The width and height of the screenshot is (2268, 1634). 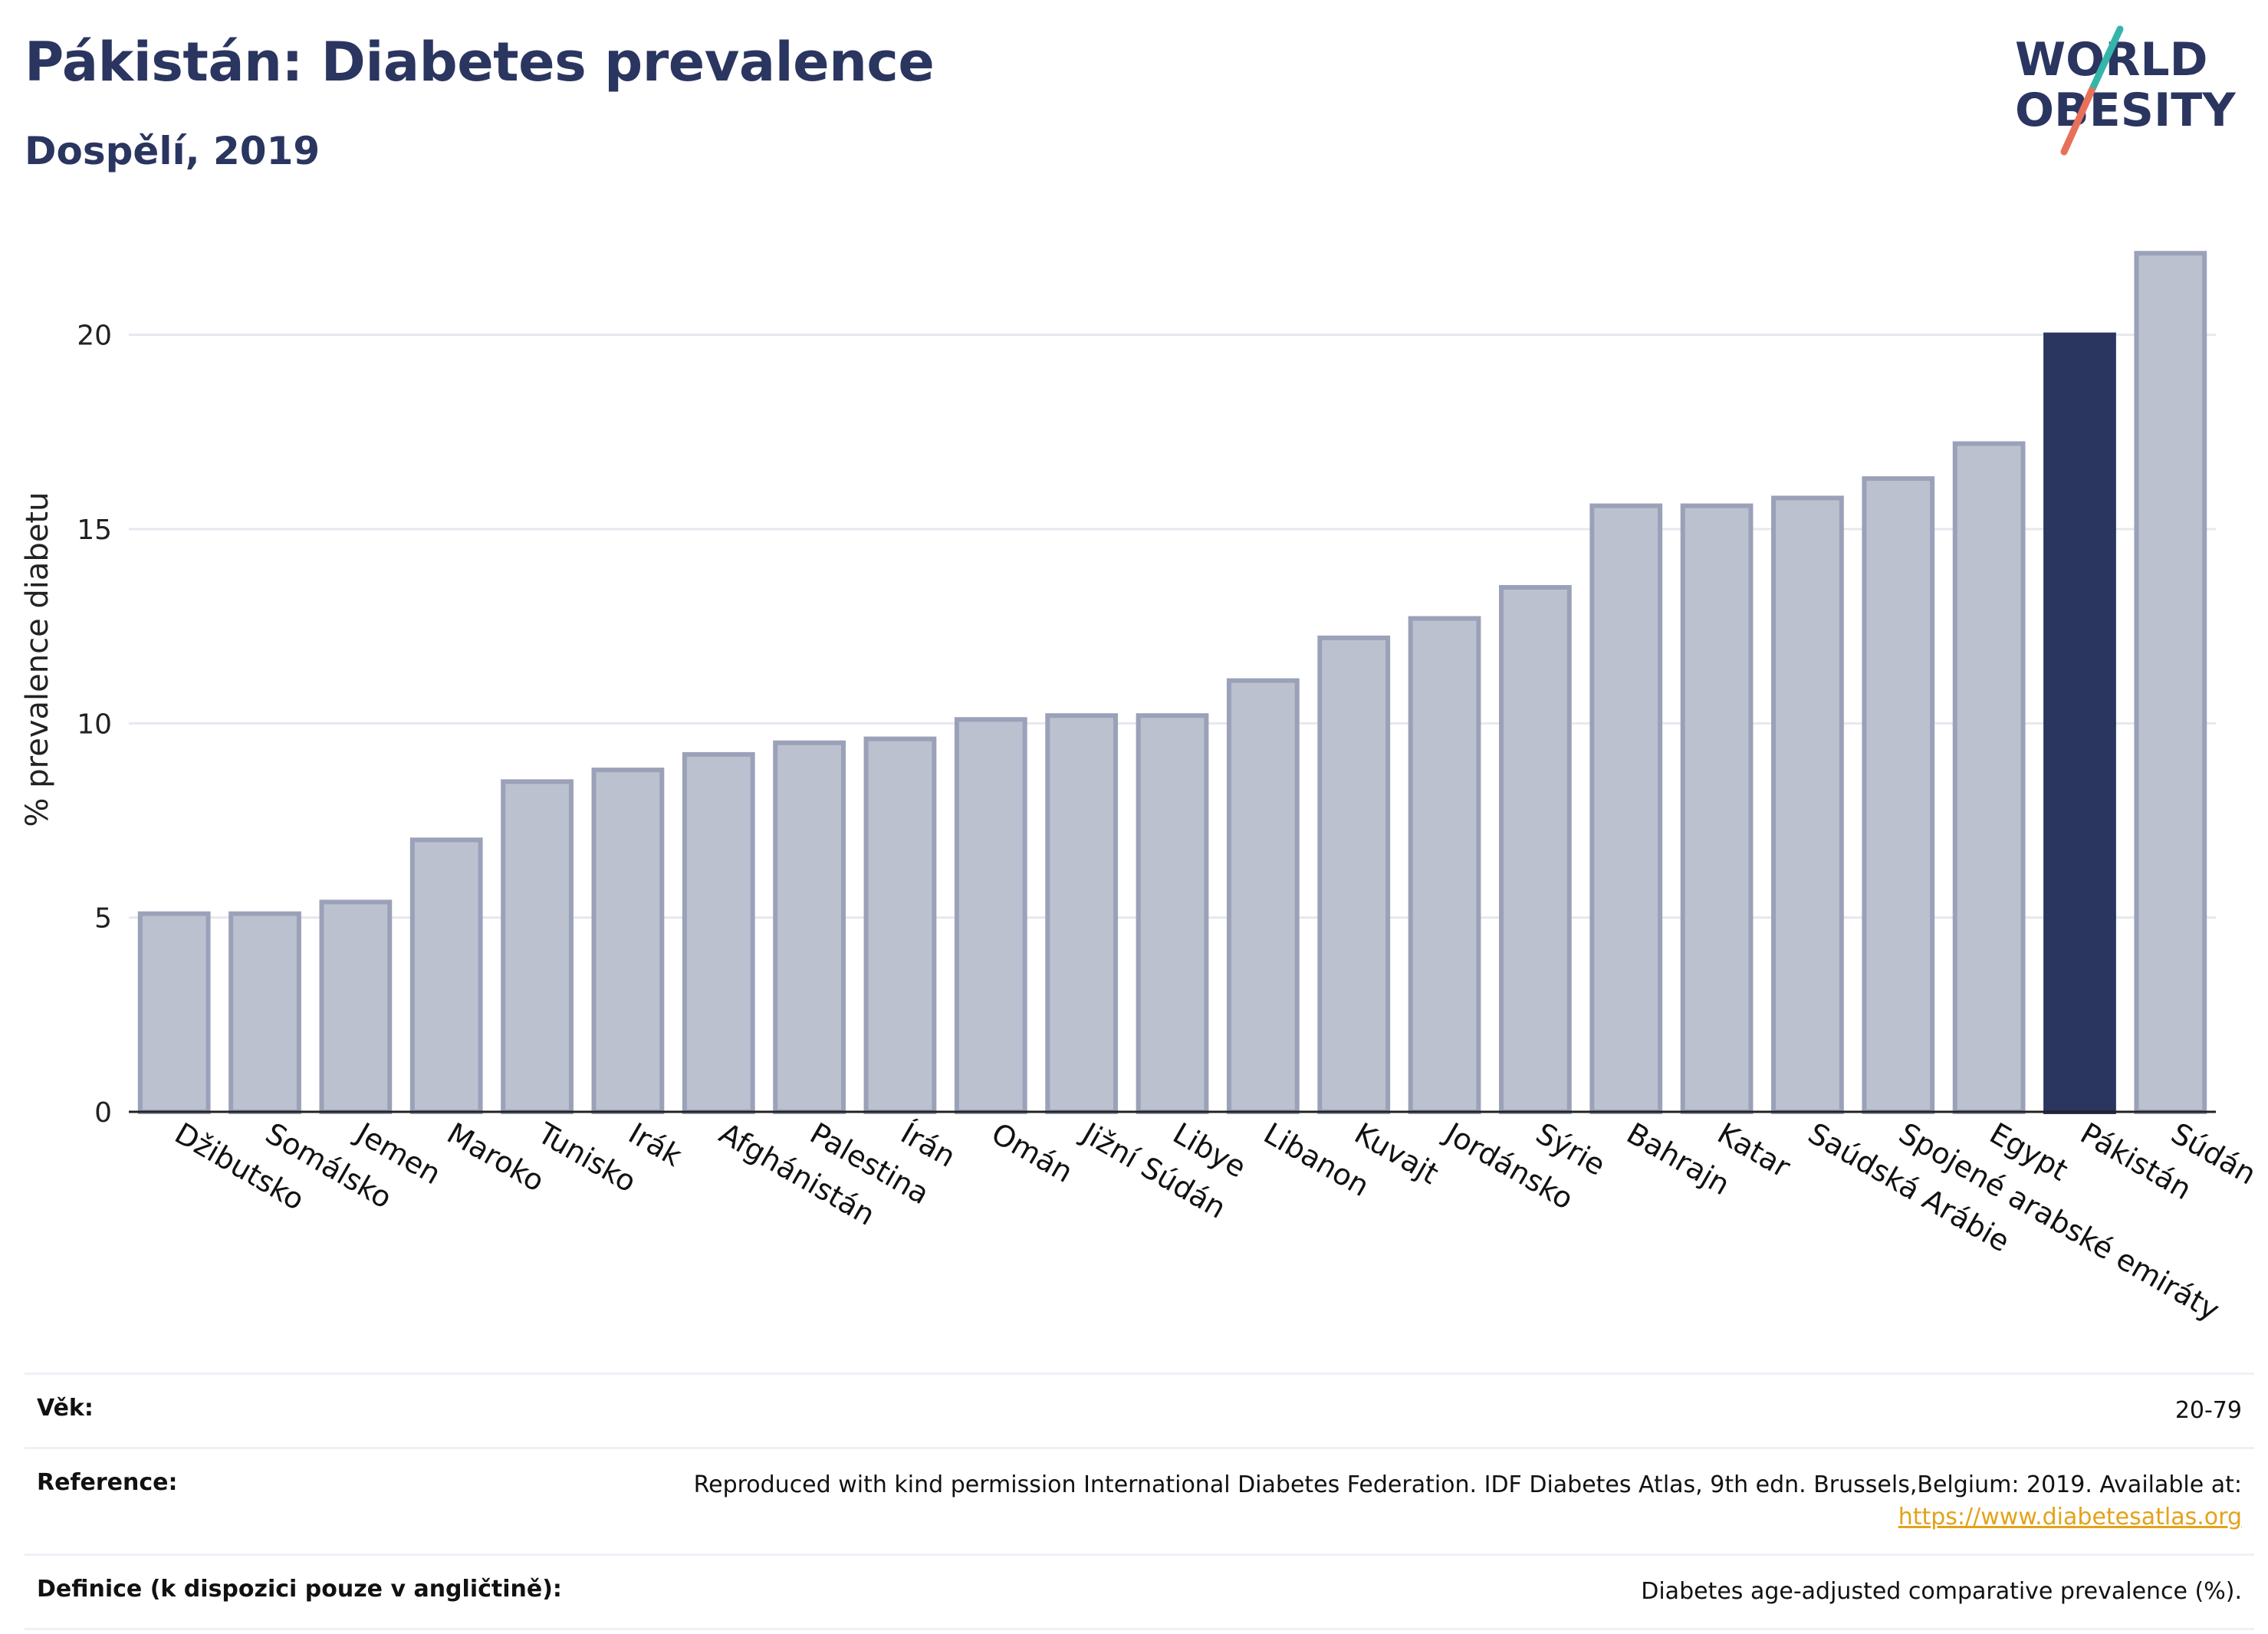 I want to click on x-tick-label: Maroko, so click(x=496, y=1157).